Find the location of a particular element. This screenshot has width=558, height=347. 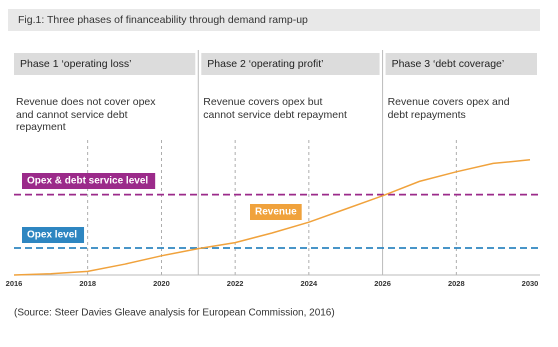

x-tick-label: 2020 is located at coordinates (161, 283).